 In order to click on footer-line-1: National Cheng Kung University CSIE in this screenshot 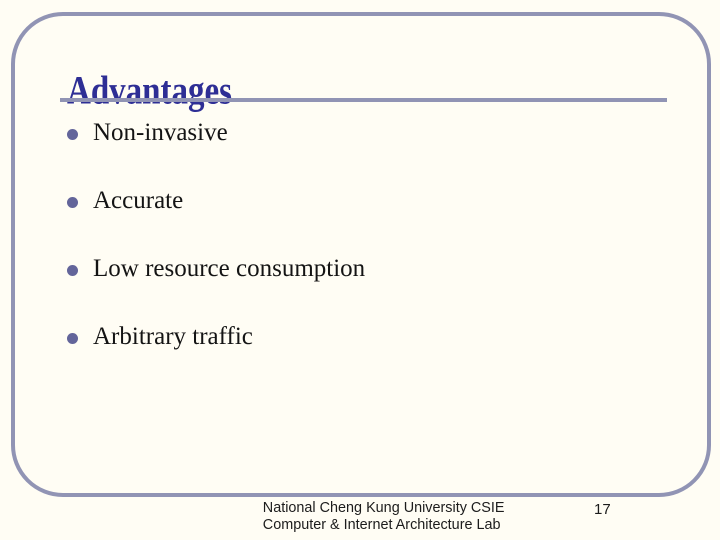, I will do `click(383, 507)`.